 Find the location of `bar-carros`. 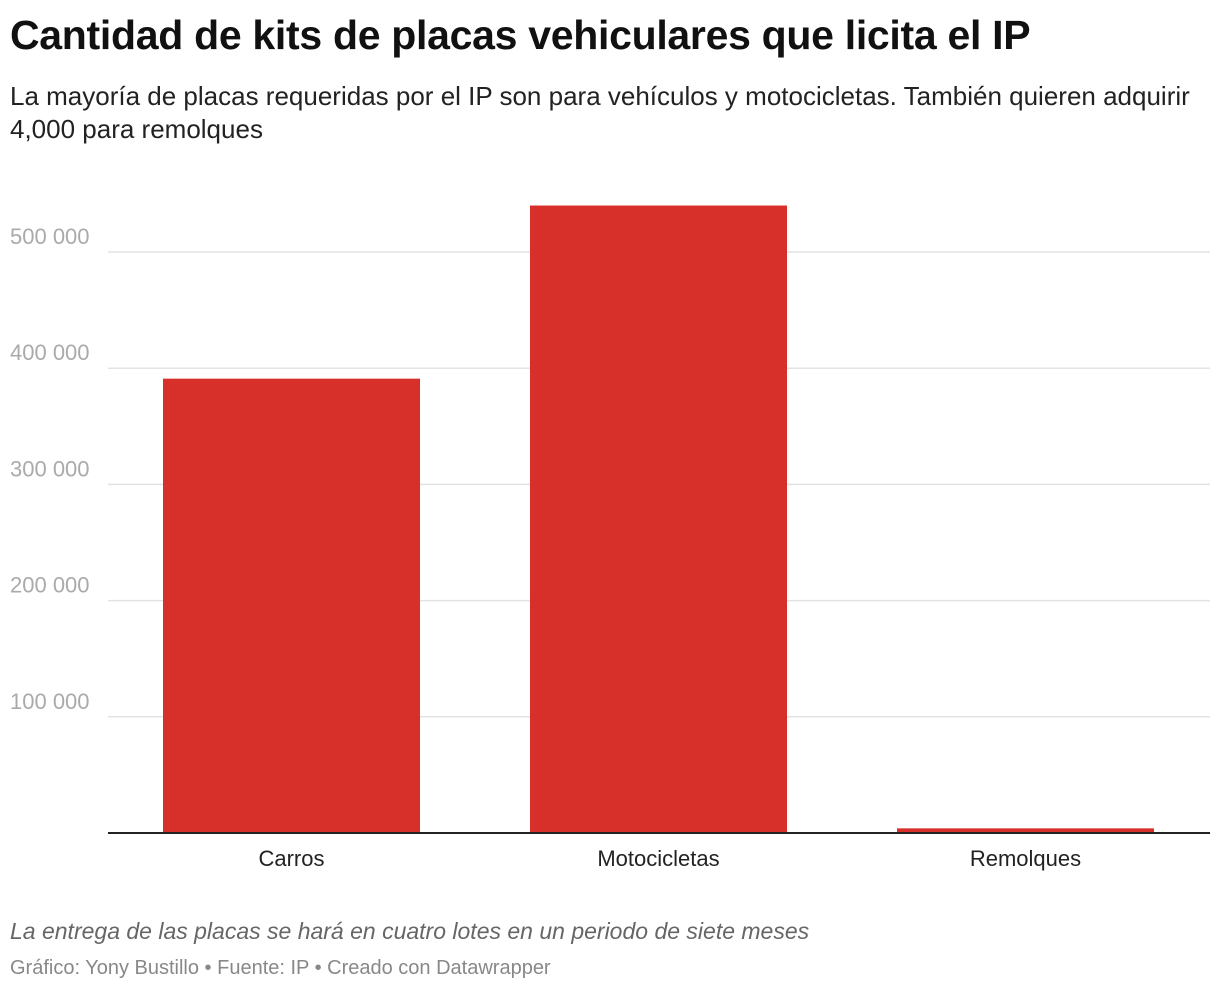

bar-carros is located at coordinates (291, 605).